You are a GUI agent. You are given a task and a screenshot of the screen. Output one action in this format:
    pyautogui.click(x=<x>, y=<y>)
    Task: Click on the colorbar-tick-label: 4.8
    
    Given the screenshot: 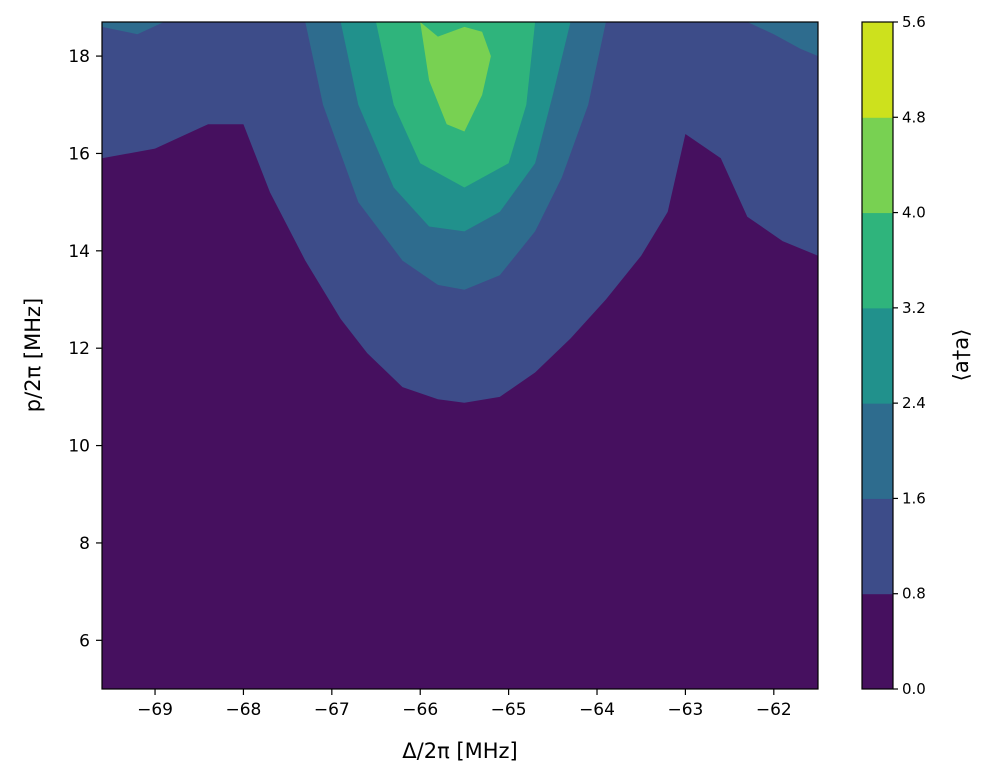 What is the action you would take?
    pyautogui.click(x=914, y=117)
    